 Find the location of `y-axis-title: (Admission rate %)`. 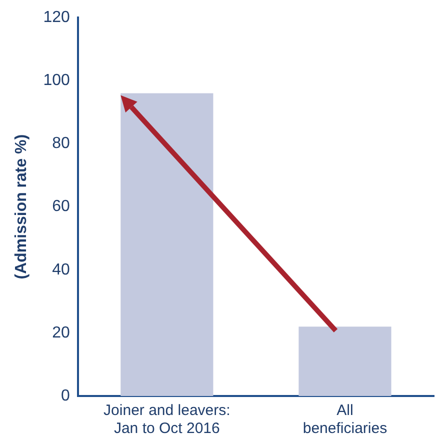

y-axis-title: (Admission rate %) is located at coordinates (21, 207).